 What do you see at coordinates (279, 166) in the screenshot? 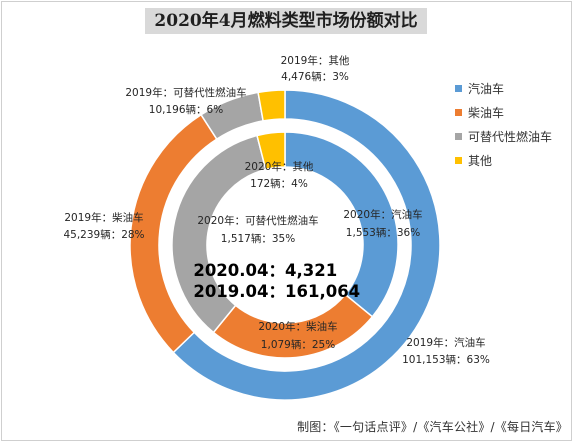
I see `label-2020-other-line1: 2020年：其他` at bounding box center [279, 166].